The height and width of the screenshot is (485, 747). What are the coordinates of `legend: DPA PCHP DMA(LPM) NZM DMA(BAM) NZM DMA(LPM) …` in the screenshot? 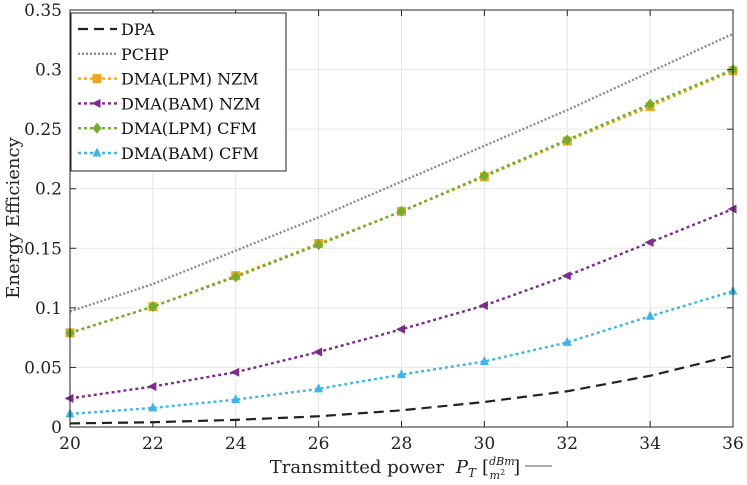 It's located at (178, 92).